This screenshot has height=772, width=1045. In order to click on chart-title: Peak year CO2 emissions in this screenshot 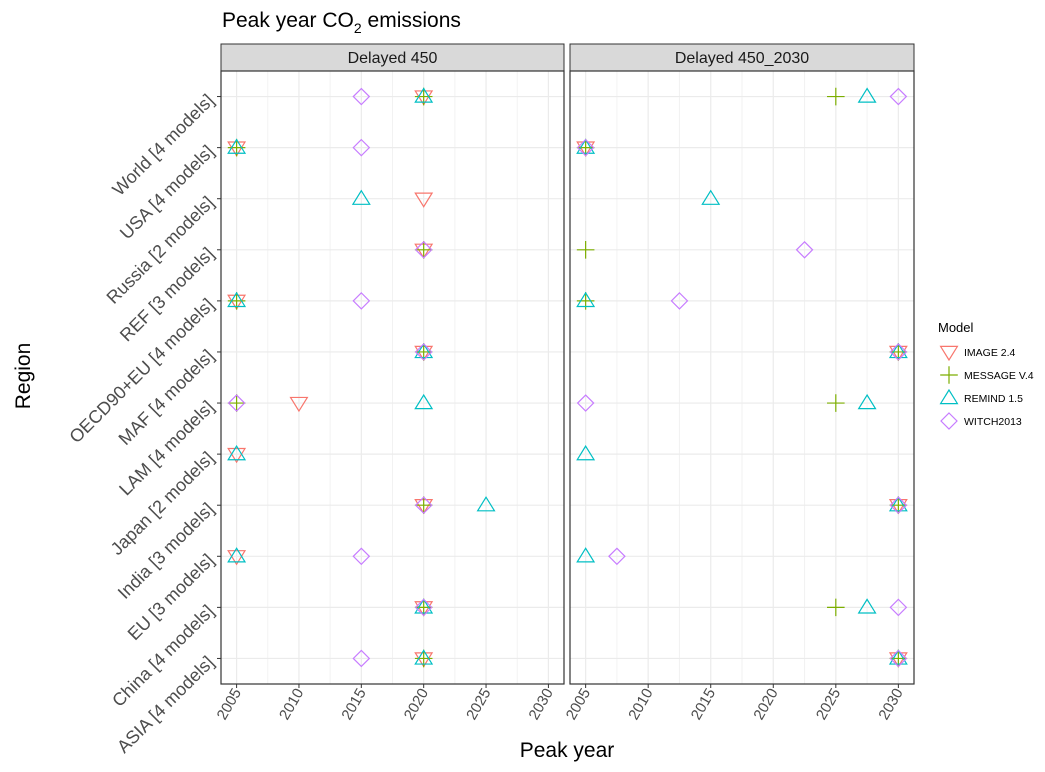, I will do `click(341, 22)`.